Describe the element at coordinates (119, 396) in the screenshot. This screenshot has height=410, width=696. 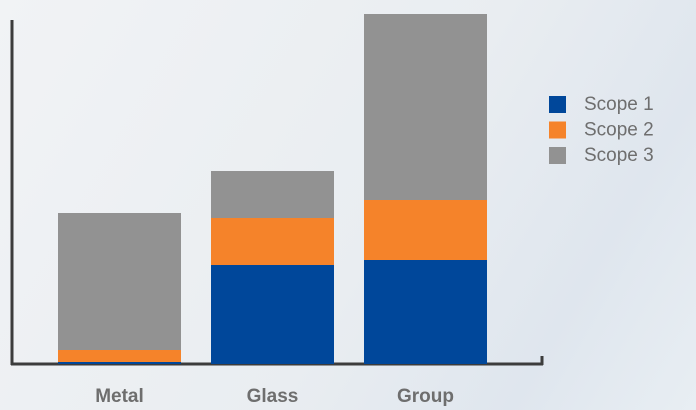
I see `x-tick-label: Metal` at that location.